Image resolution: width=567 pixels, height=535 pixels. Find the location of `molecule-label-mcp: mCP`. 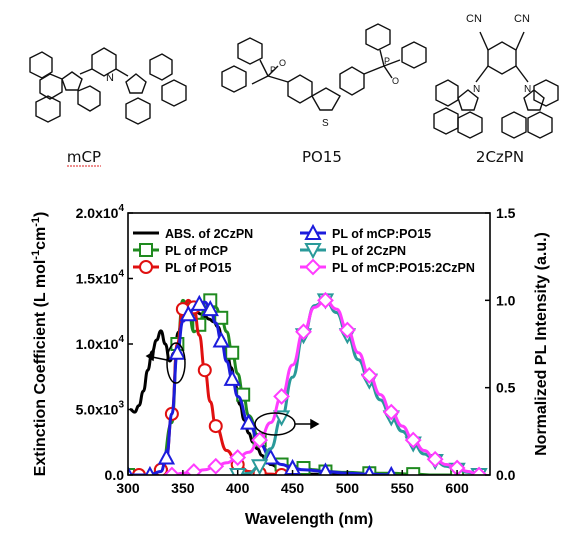

molecule-label-mcp: mCP is located at coordinates (84, 157).